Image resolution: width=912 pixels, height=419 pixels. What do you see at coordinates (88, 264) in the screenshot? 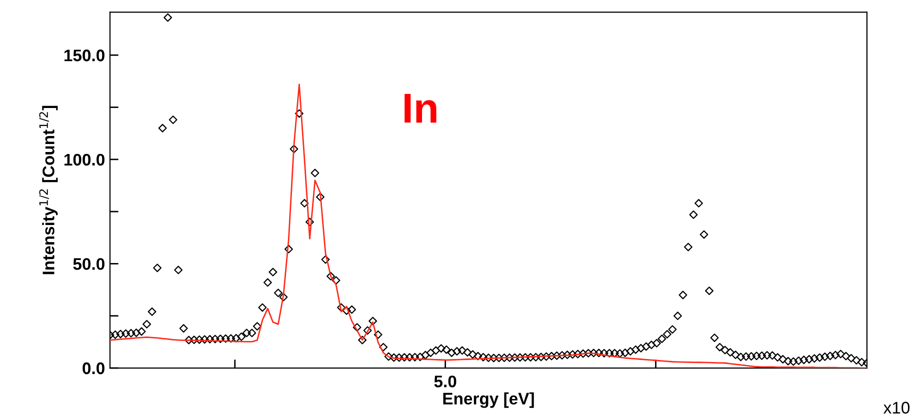
I see `y-tick-label: 50.0` at bounding box center [88, 264].